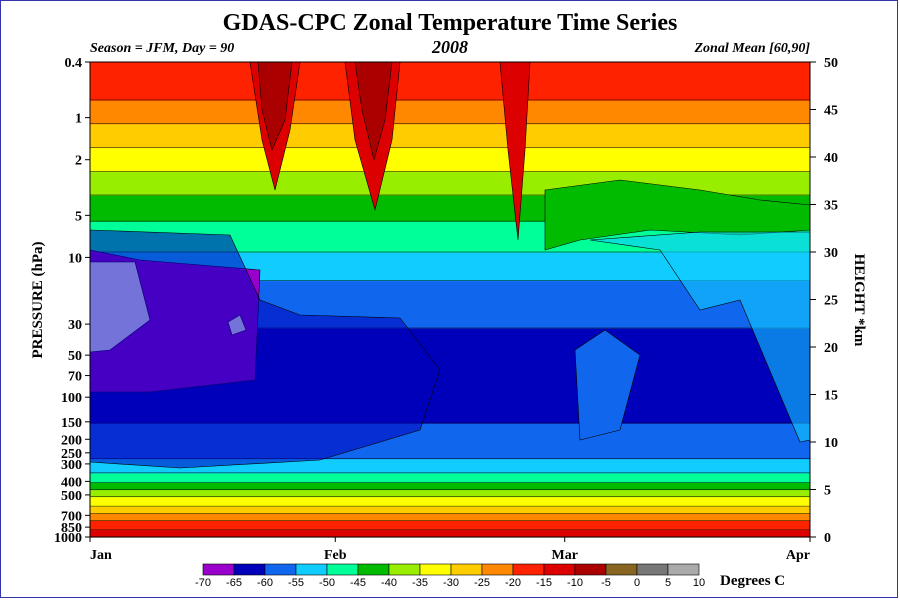 The image size is (900, 600). Describe the element at coordinates (449, 47) in the screenshot. I see `year-label: 2008` at that location.